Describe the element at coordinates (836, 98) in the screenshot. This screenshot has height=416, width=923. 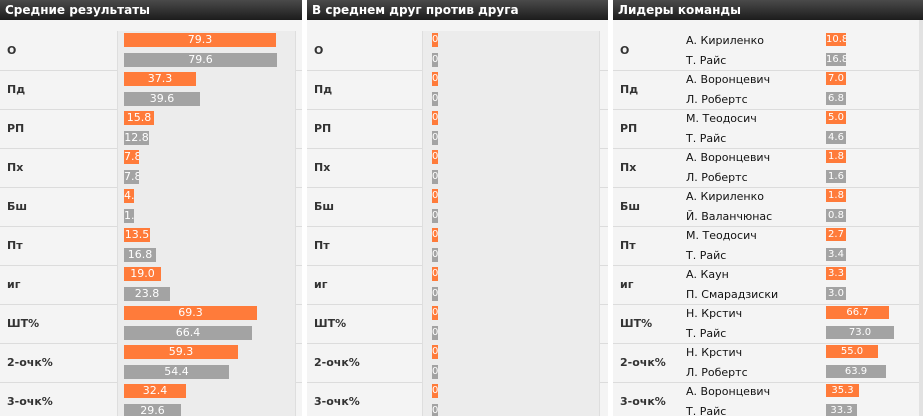
I see `opponent-bar: 6.8` at that location.